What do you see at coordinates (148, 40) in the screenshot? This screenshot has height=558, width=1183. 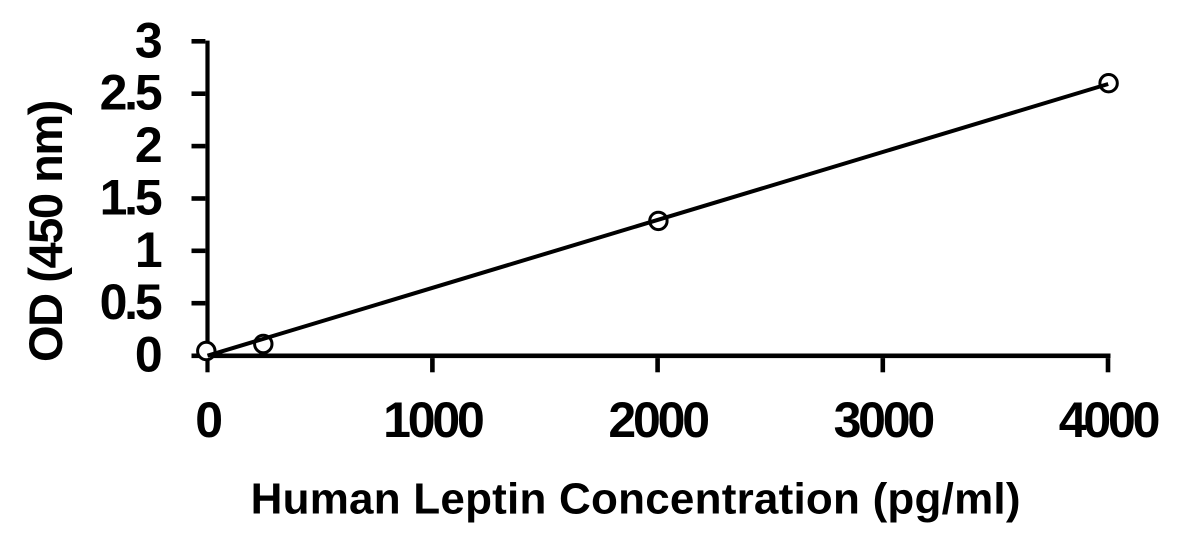 I see `svg-text: 3` at bounding box center [148, 40].